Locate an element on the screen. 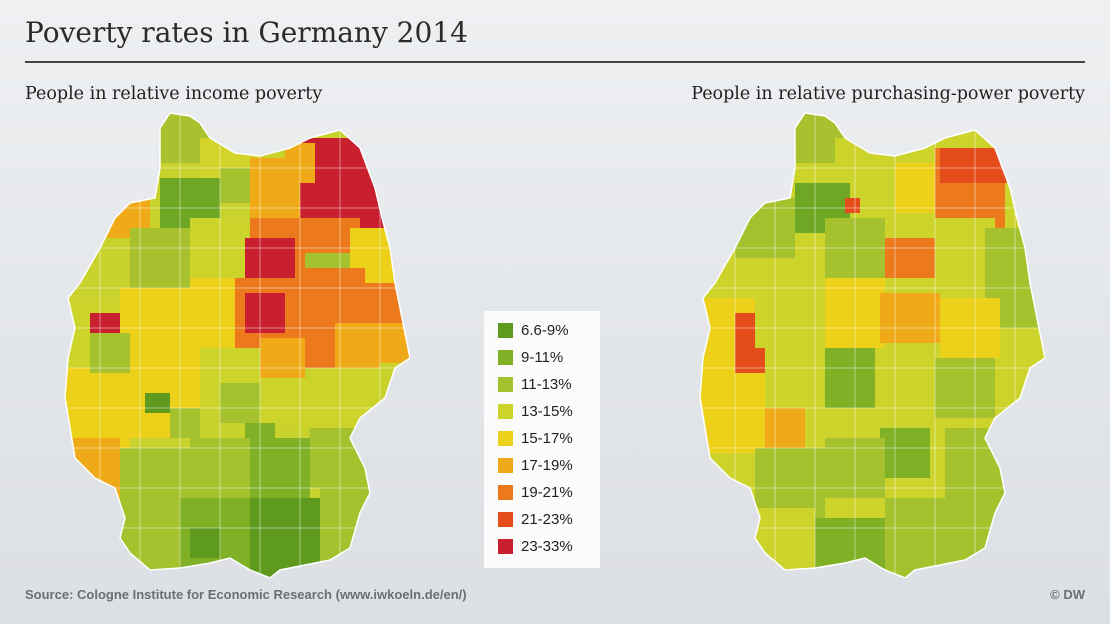  copyright-note: © DW is located at coordinates (1067, 594).